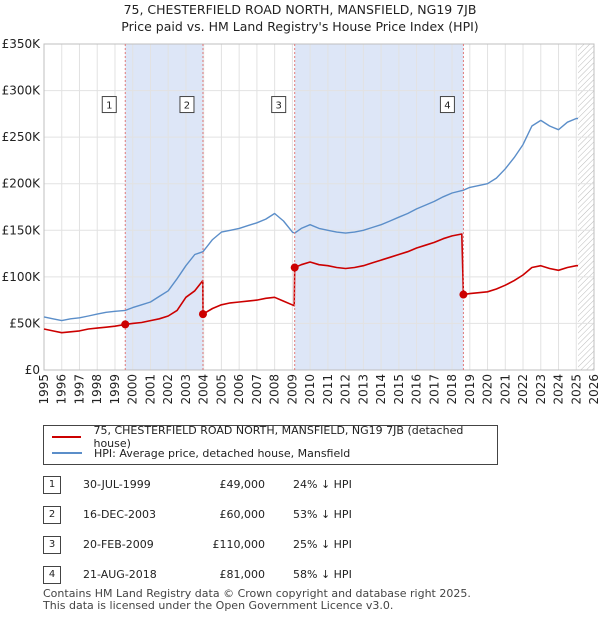  I want to click on x-tick-label: 2015, so click(399, 389).